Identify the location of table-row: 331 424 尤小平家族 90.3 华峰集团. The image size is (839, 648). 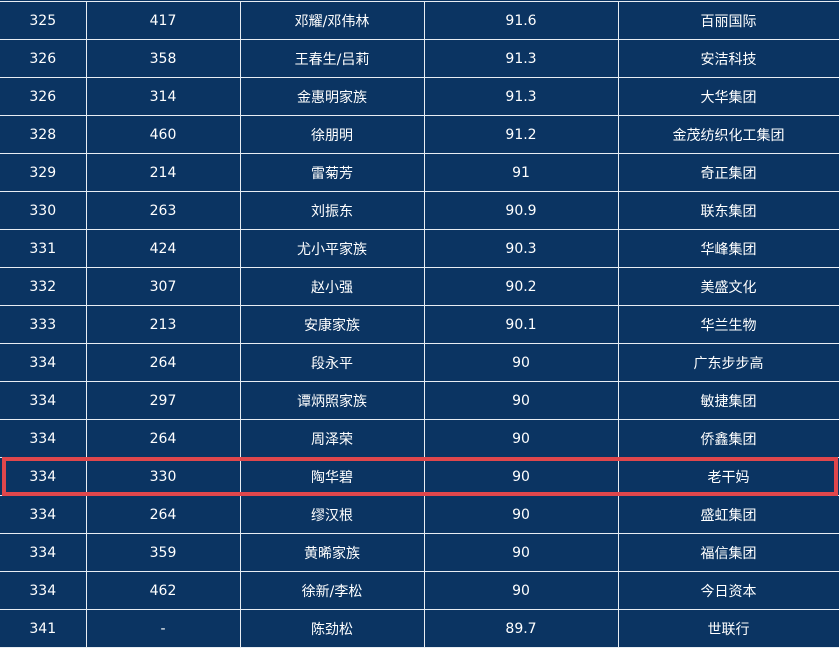
(419, 248).